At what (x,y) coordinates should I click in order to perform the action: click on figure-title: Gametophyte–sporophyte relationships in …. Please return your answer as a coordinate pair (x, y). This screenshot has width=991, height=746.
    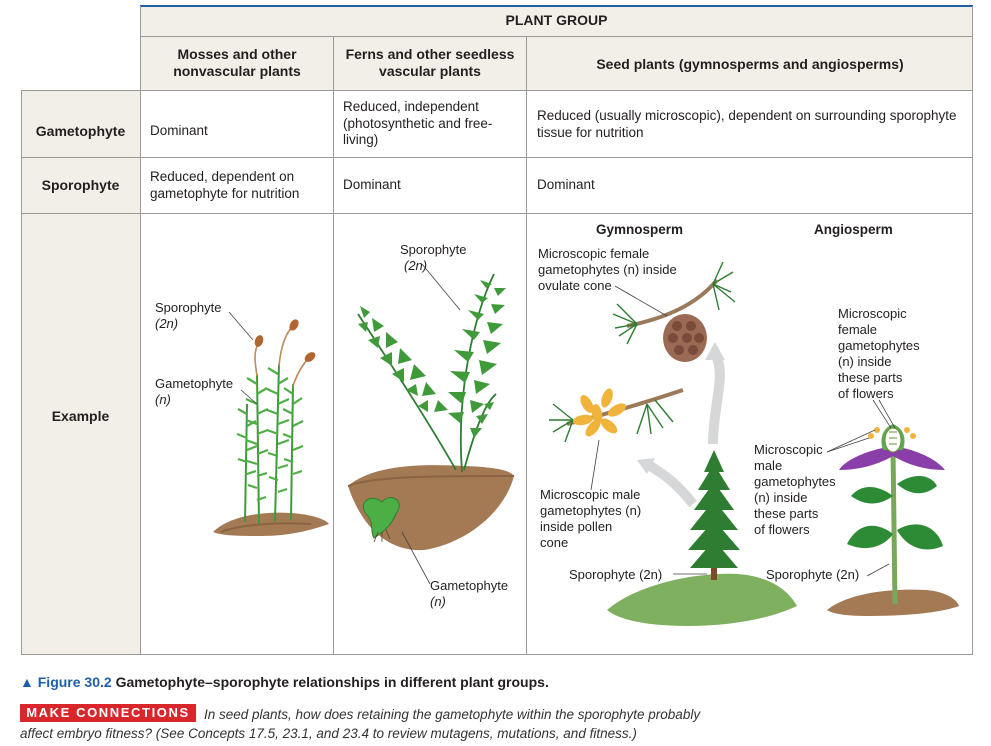
    Looking at the image, I should click on (332, 682).